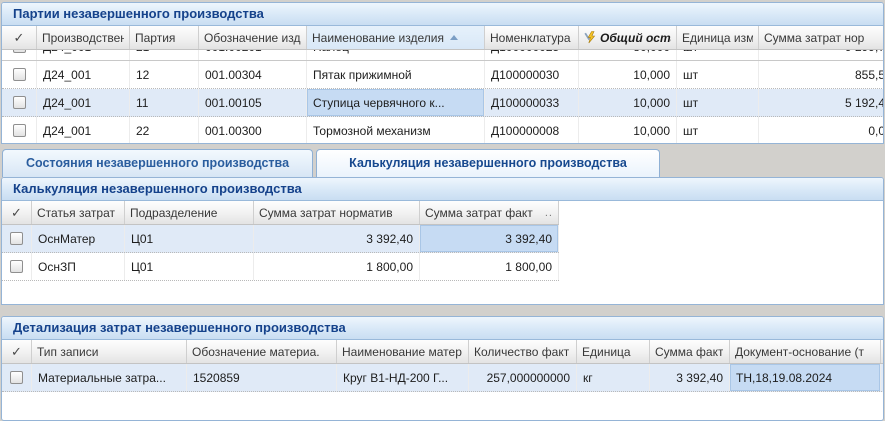  What do you see at coordinates (590, 37) in the screenshot?
I see `lightning-icon` at bounding box center [590, 37].